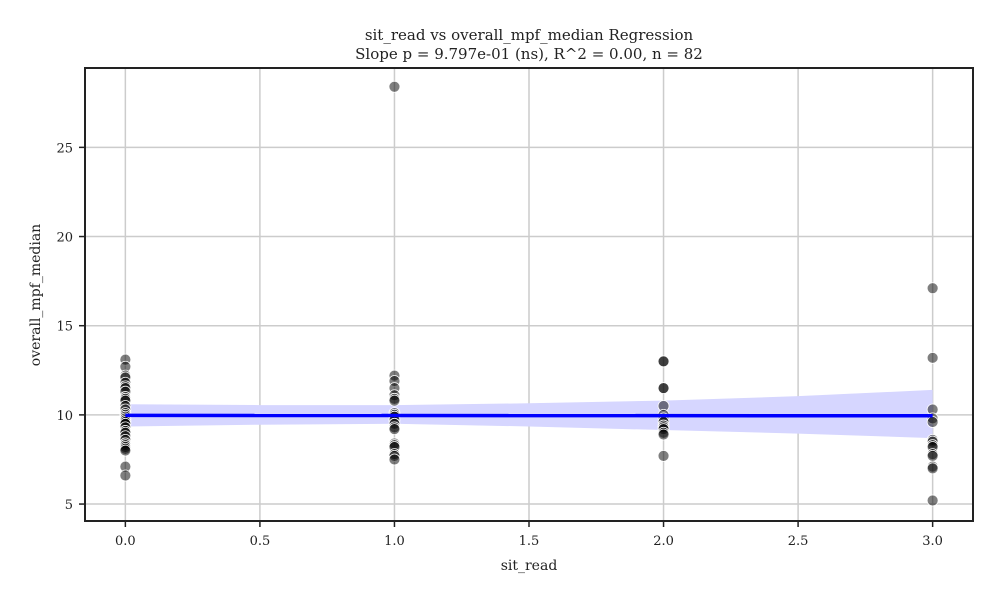  Describe the element at coordinates (663, 541) in the screenshot. I see `x-tick-label: 2.0` at that location.